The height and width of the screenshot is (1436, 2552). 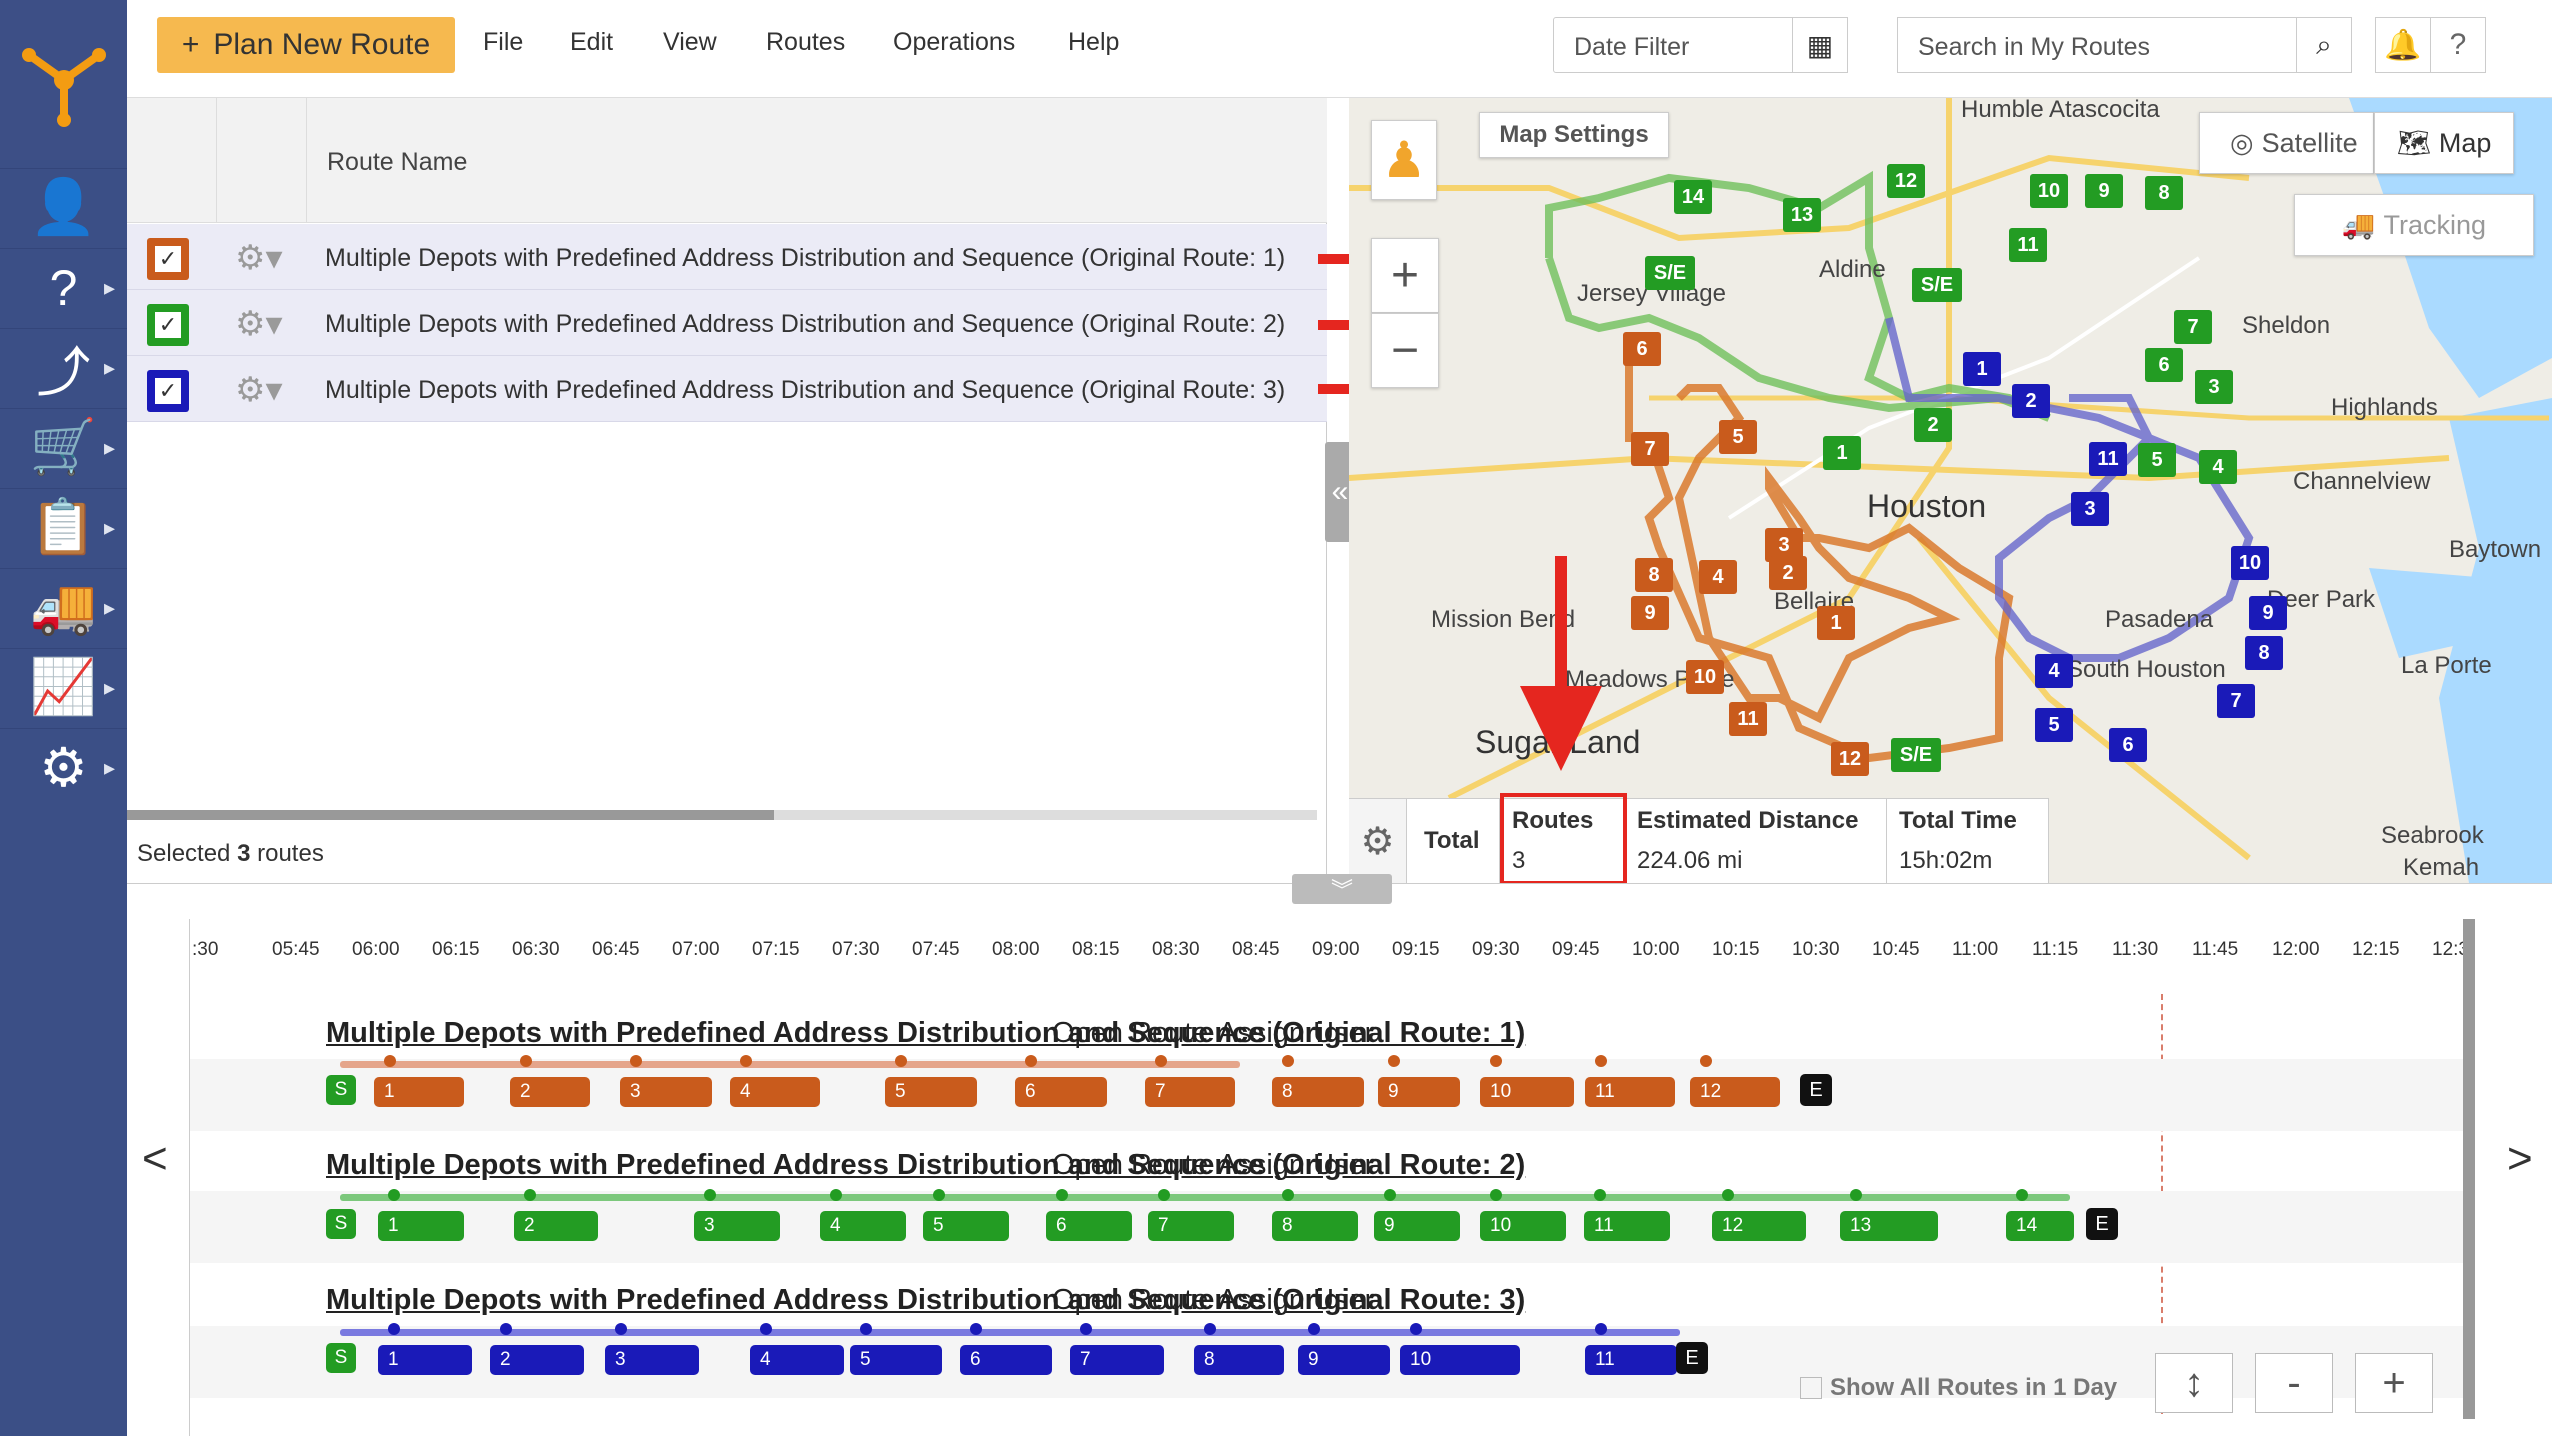 I want to click on satellite-toggle: ◎ Satellite, so click(x=2286, y=143).